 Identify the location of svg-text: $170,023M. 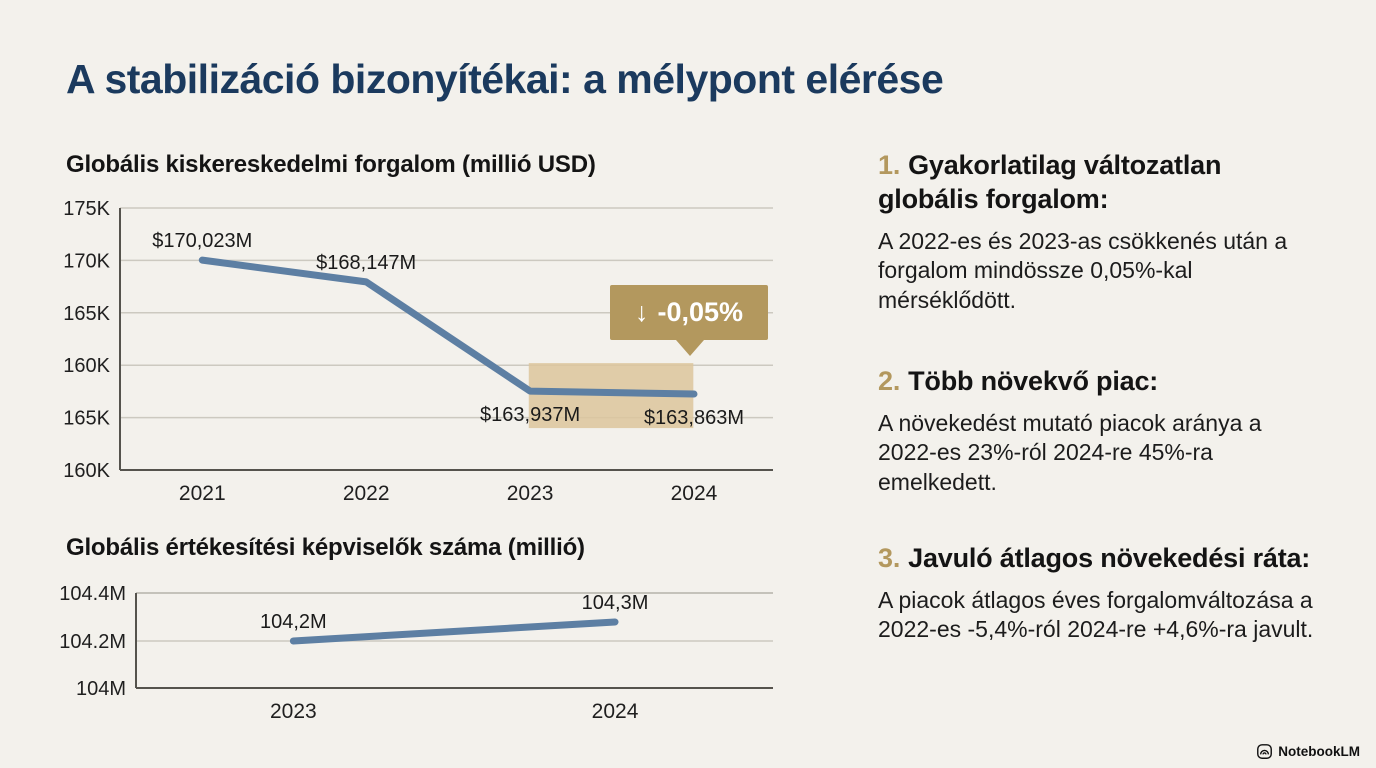
(202, 241).